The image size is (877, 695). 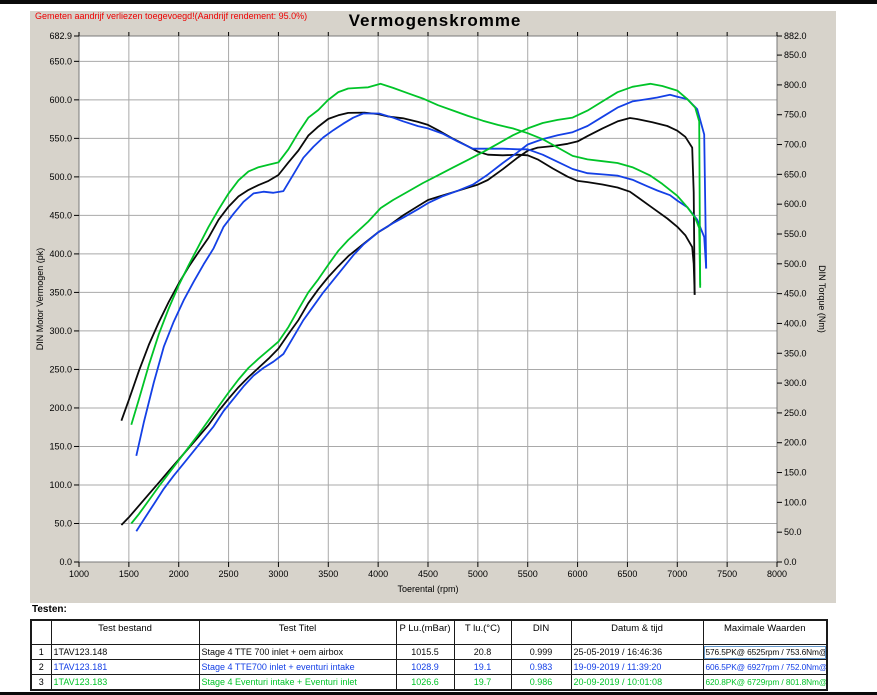 What do you see at coordinates (297, 682) in the screenshot?
I see `cell-title: Stage 4 Eventuri intake + Eventuri inlet` at bounding box center [297, 682].